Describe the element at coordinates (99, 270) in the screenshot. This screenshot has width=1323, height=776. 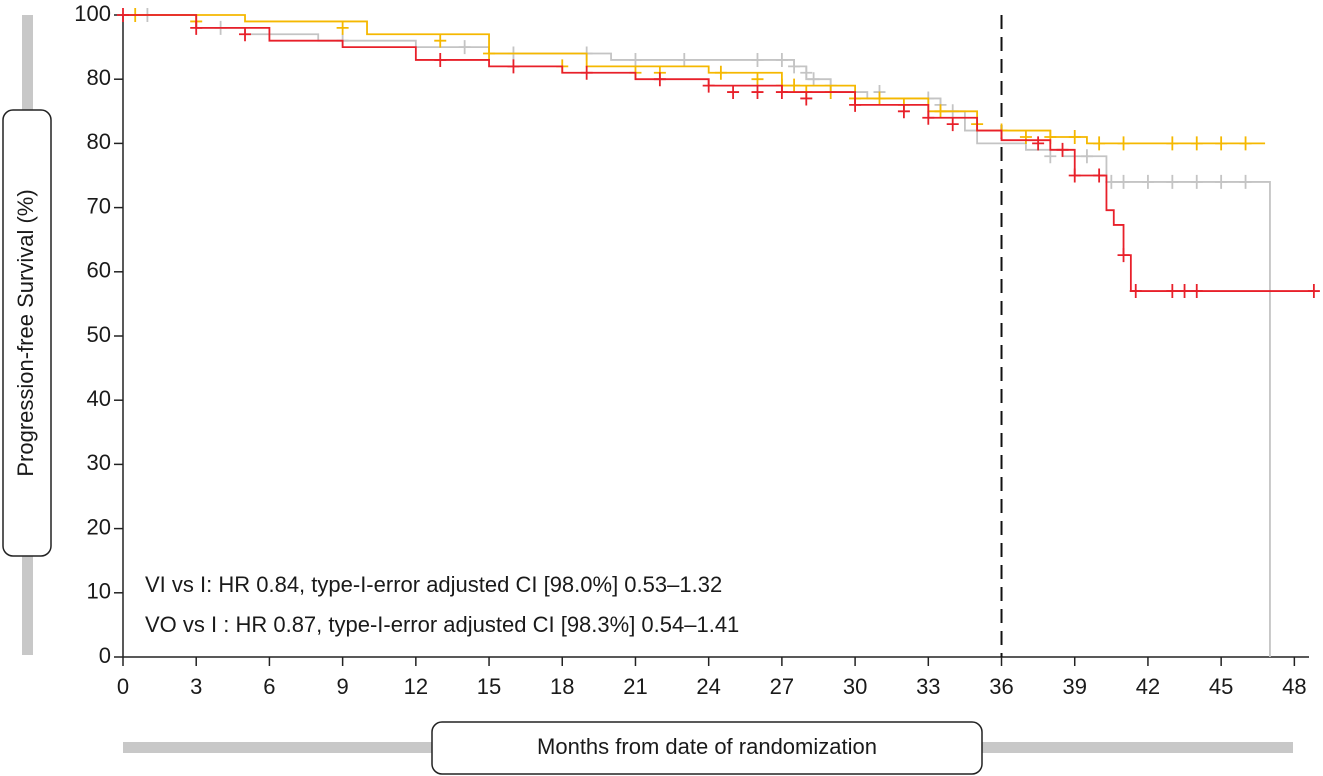
I see `y-tick-label: 60` at that location.